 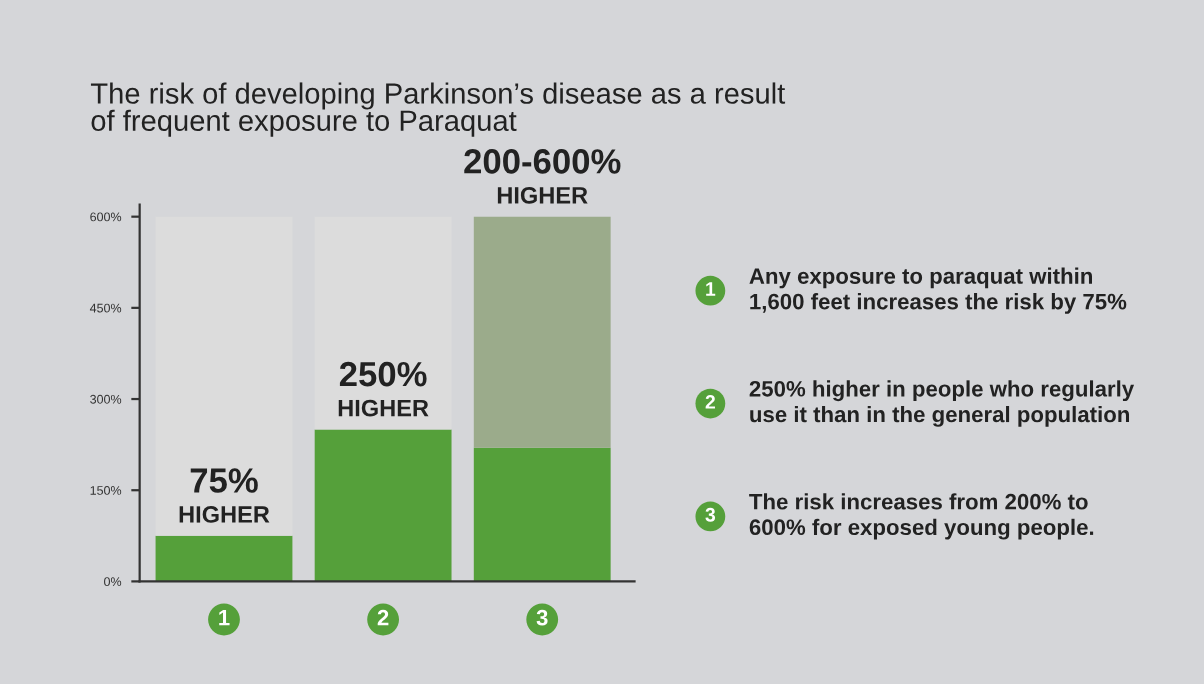 What do you see at coordinates (224, 495) in the screenshot?
I see `annotation: 75% HIGHER` at bounding box center [224, 495].